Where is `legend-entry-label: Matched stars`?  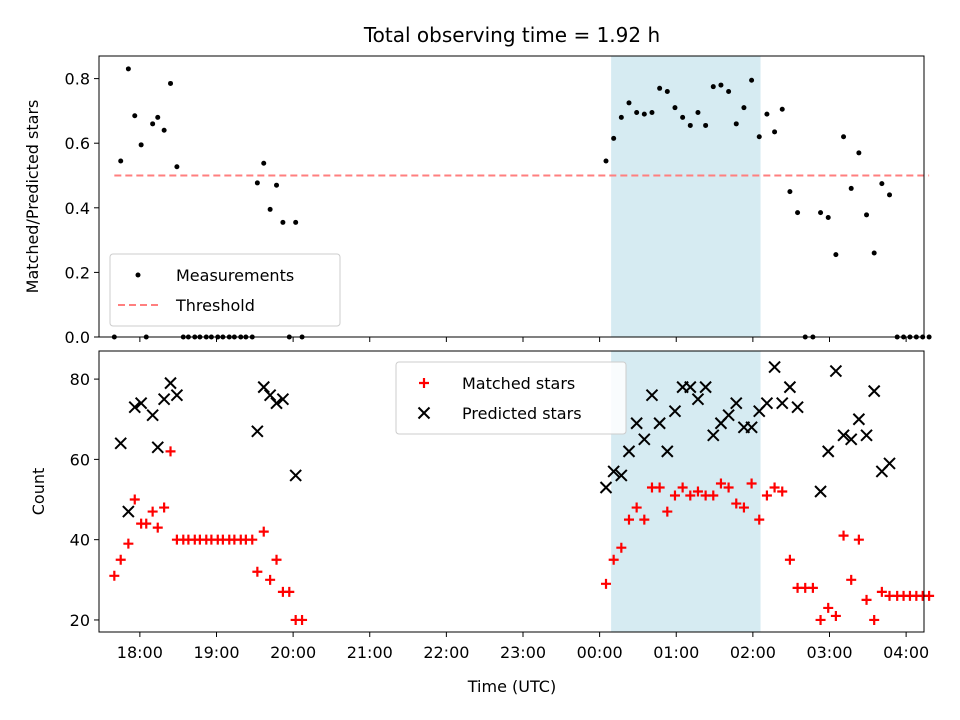
legend-entry-label: Matched stars is located at coordinates (518, 383).